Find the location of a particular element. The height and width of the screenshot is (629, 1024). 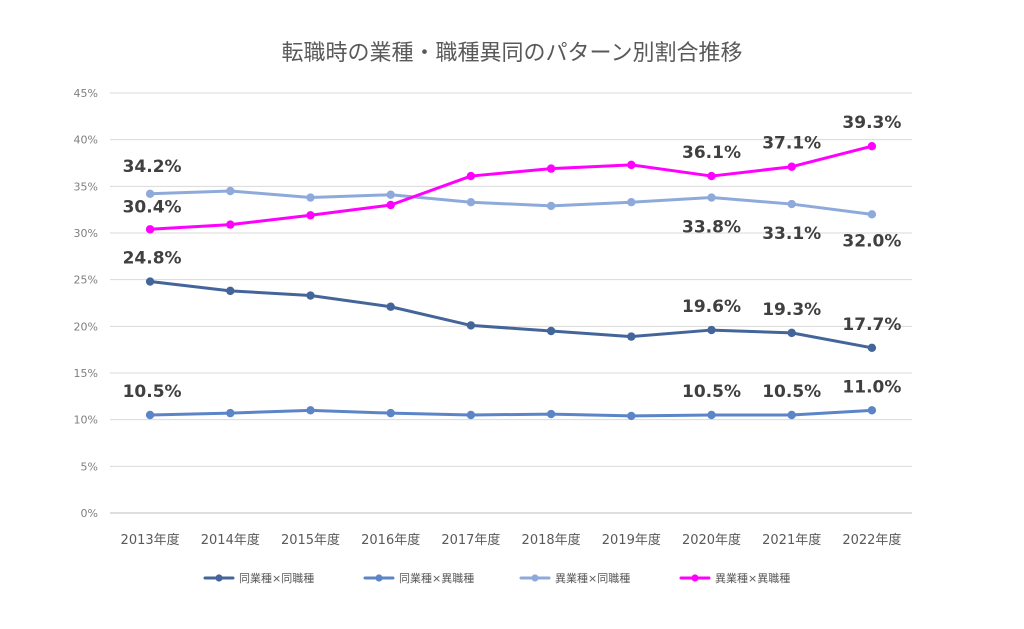

x-tick-label: 2021年度 is located at coordinates (791, 540).